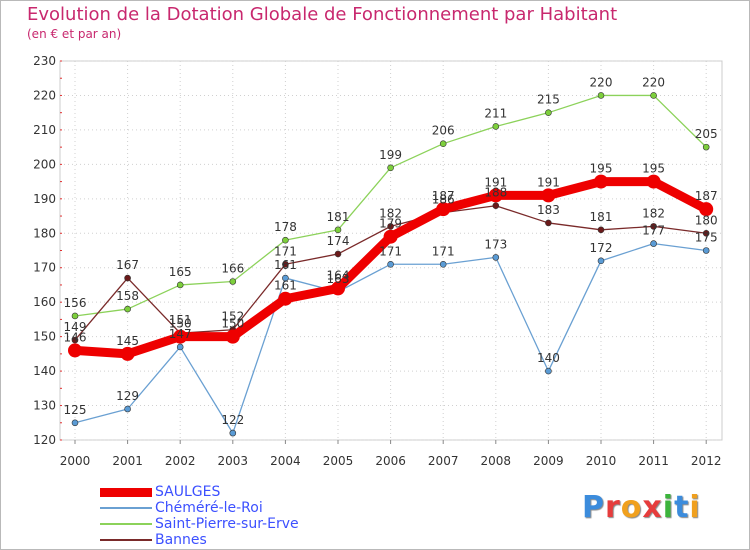 The height and width of the screenshot is (550, 750). What do you see at coordinates (232, 317) in the screenshot?
I see `data-label-bannes: 152` at bounding box center [232, 317].